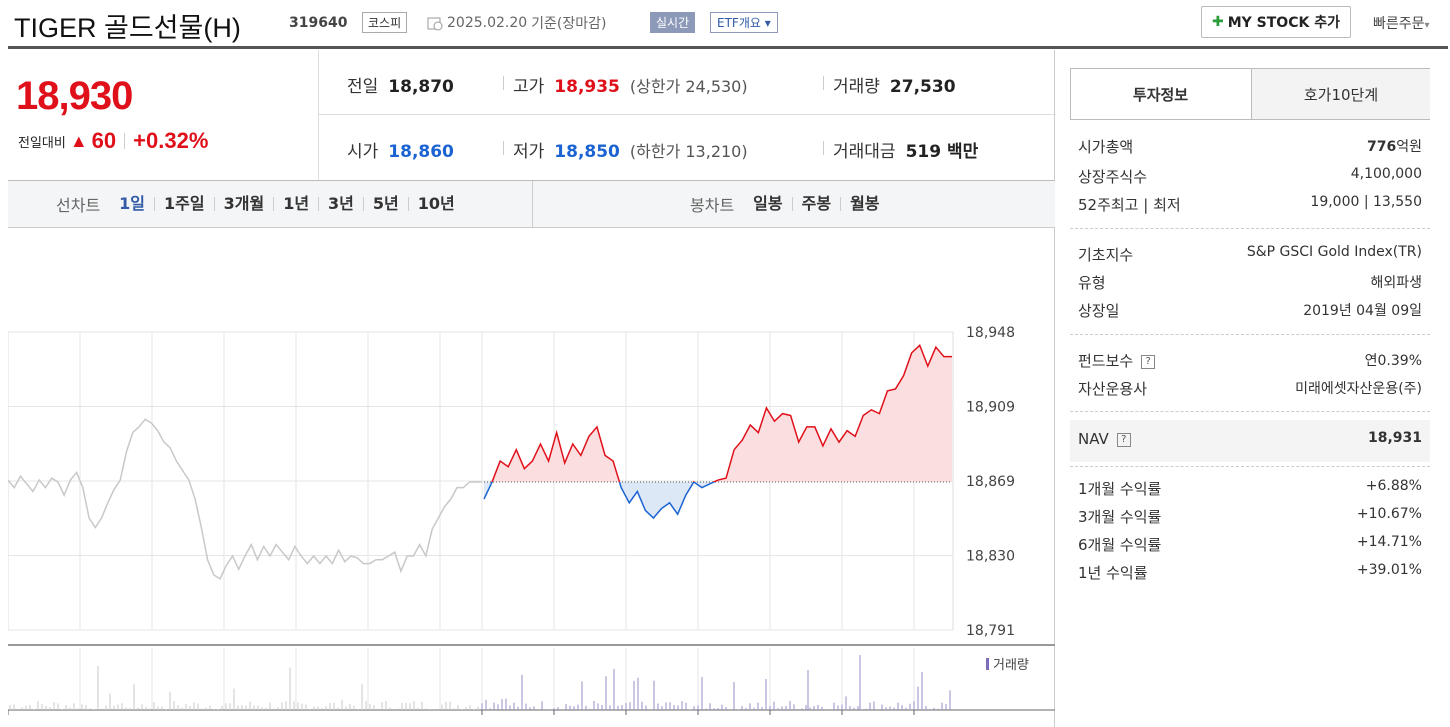  Describe the element at coordinates (1389, 570) in the screenshot. I see `return-1y-value: +39.01%` at that location.